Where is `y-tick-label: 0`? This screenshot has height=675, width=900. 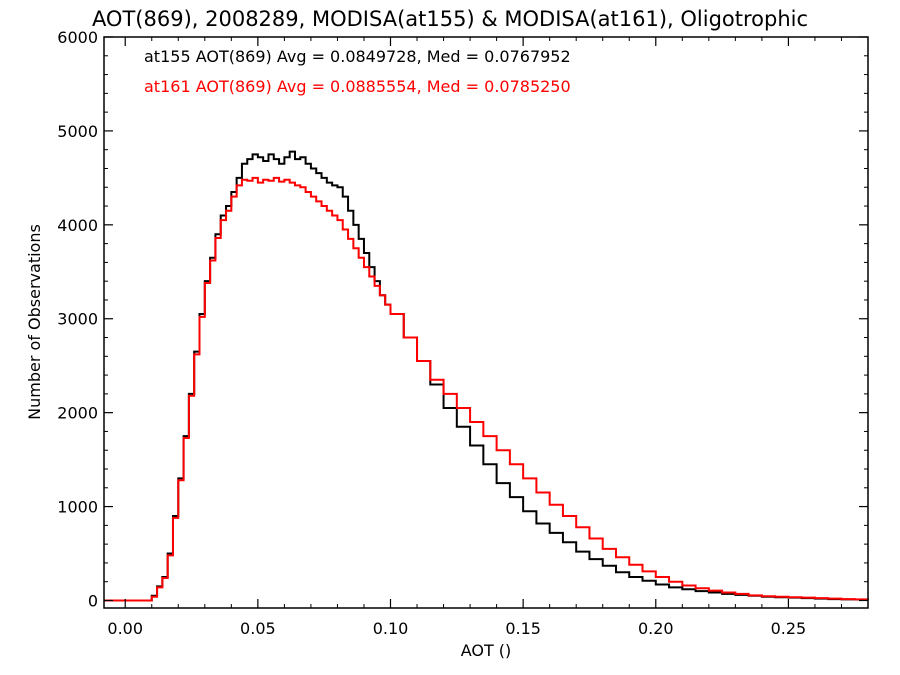
y-tick-label: 0 is located at coordinates (93, 600).